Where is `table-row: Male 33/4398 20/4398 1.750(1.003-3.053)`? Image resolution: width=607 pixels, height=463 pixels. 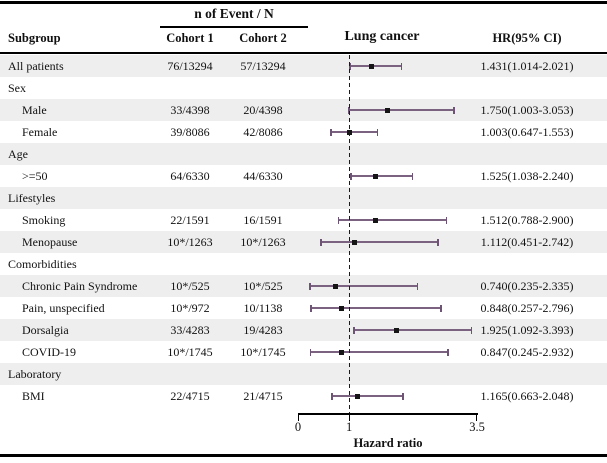 table-row: Male 33/4398 20/4398 1.750(1.003-3.053) is located at coordinates (303, 110).